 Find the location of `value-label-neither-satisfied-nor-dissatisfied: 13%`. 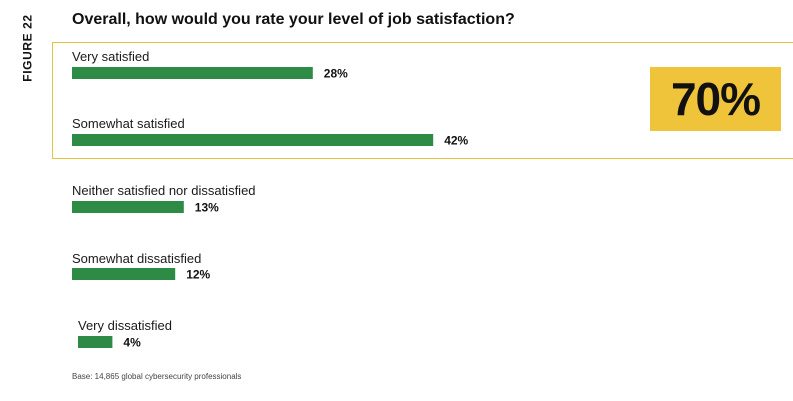

value-label-neither-satisfied-nor-dissatisfied: 13% is located at coordinates (207, 208).